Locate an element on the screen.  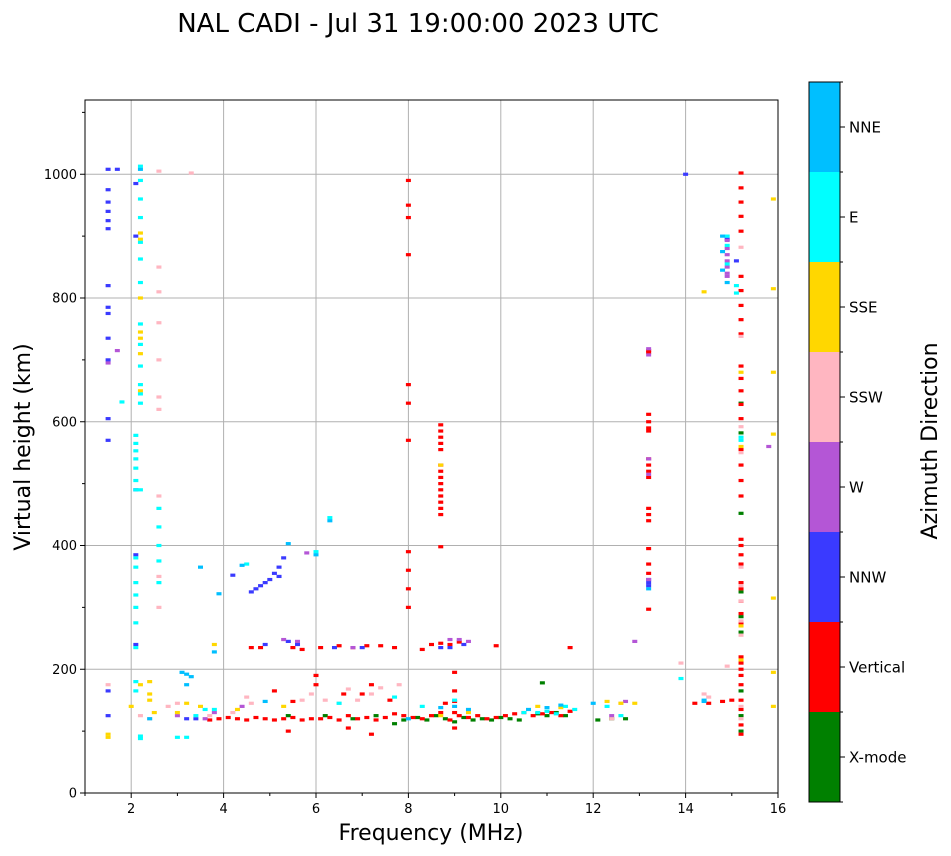
colorbar-label: NNE is located at coordinates (865, 128).